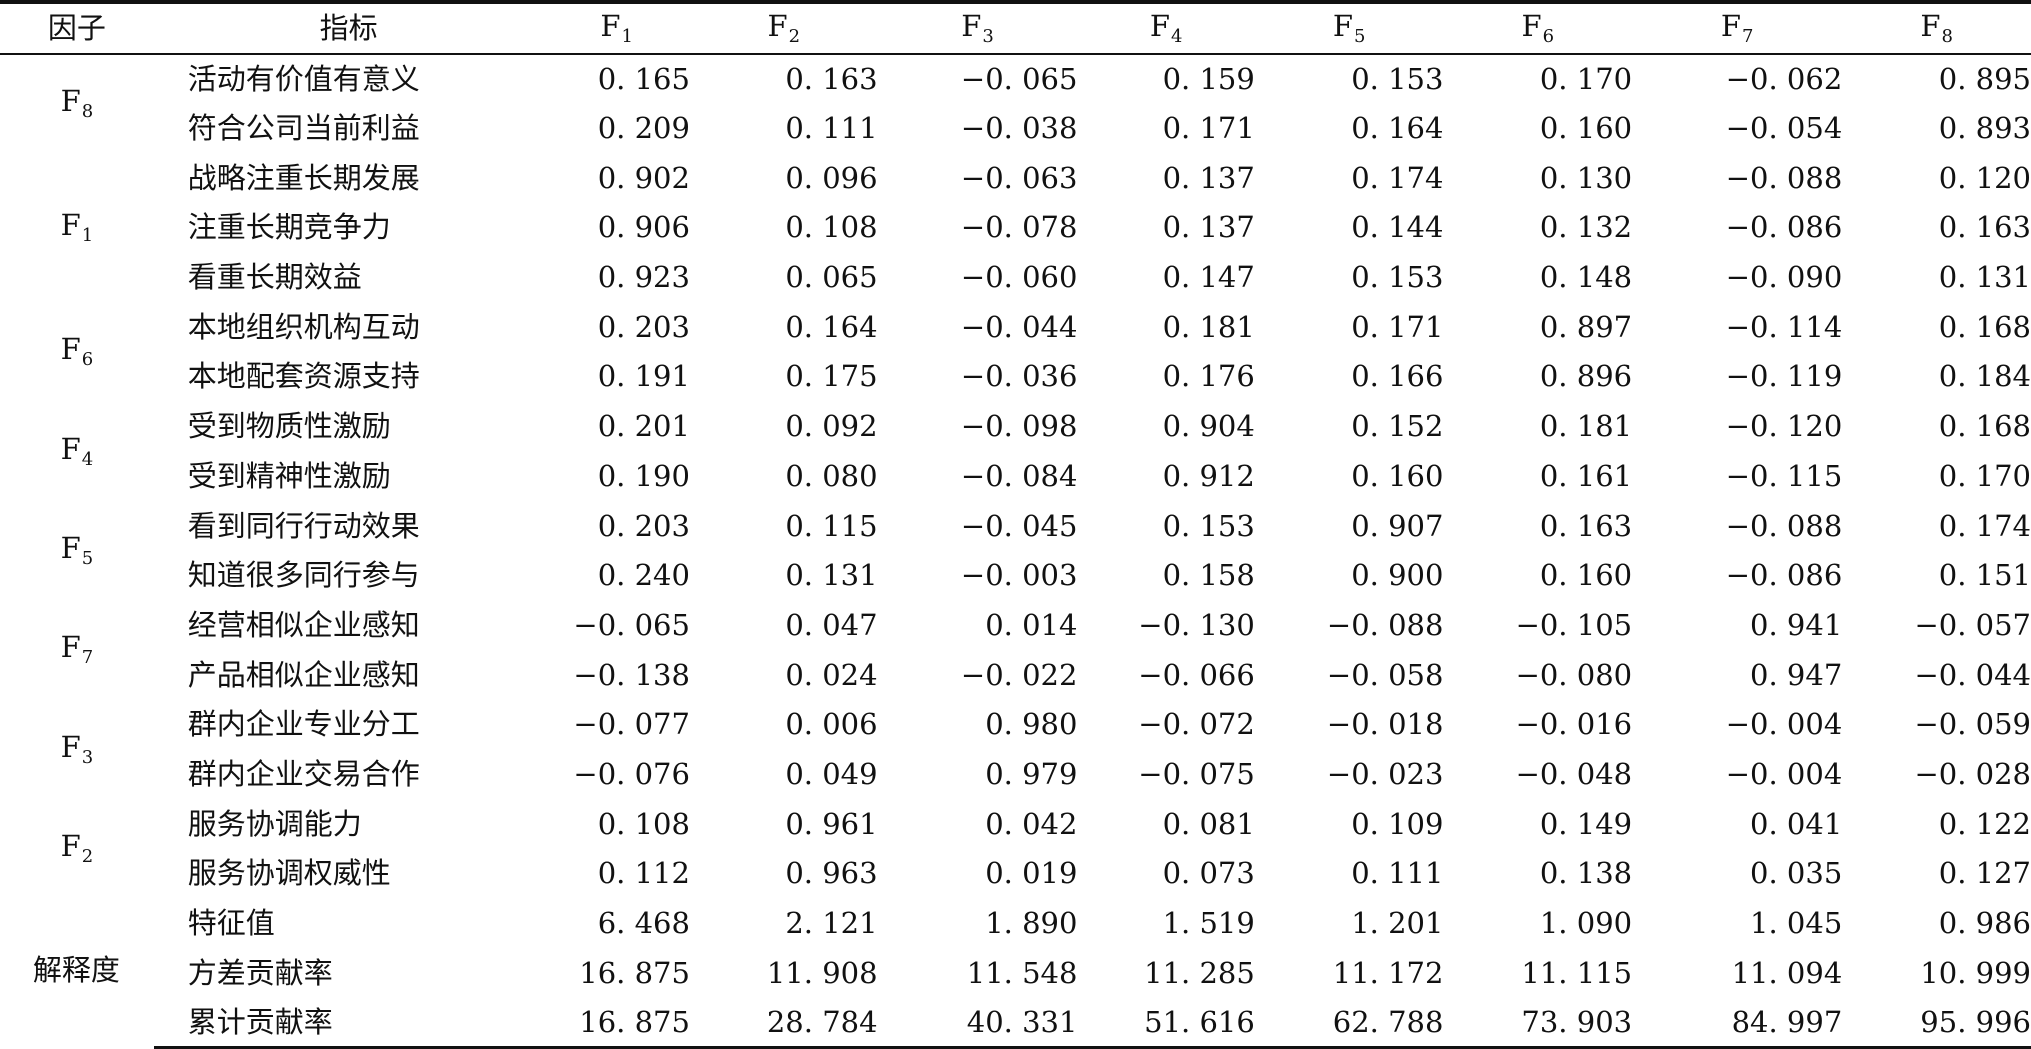  What do you see at coordinates (1784, 575) in the screenshot?
I see `value-cell-f7: −0. 086` at bounding box center [1784, 575].